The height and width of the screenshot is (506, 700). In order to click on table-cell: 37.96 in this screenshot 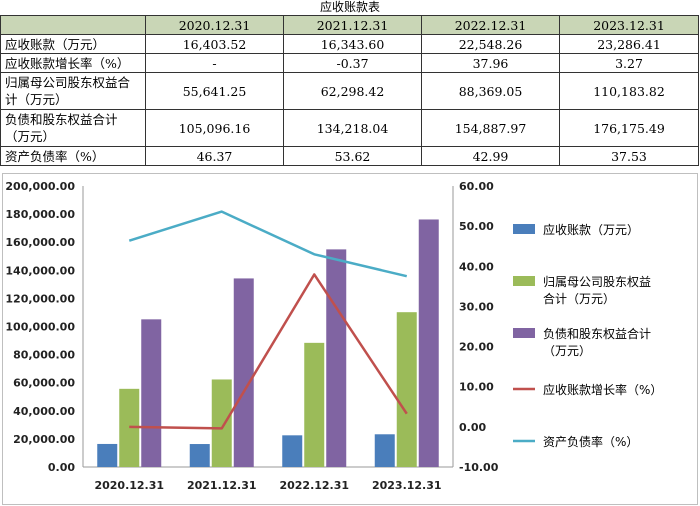, I will do `click(490, 63)`.